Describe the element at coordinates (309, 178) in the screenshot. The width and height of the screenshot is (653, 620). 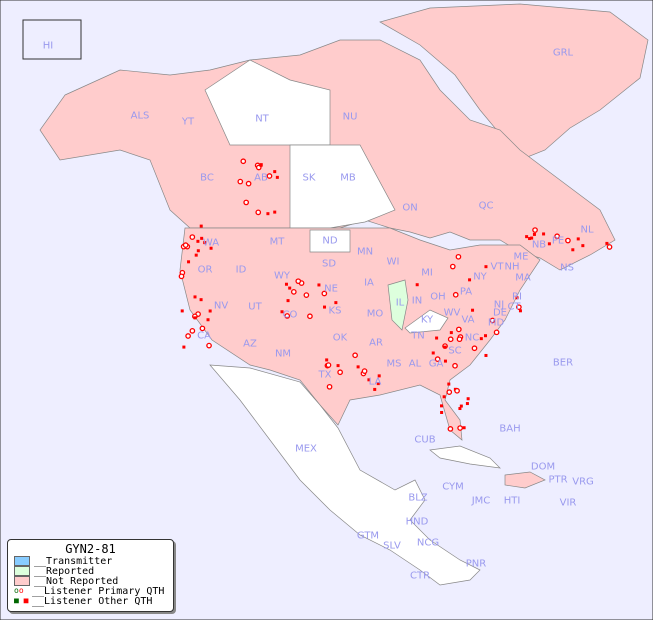
I see `region-label-sk: SK` at that location.